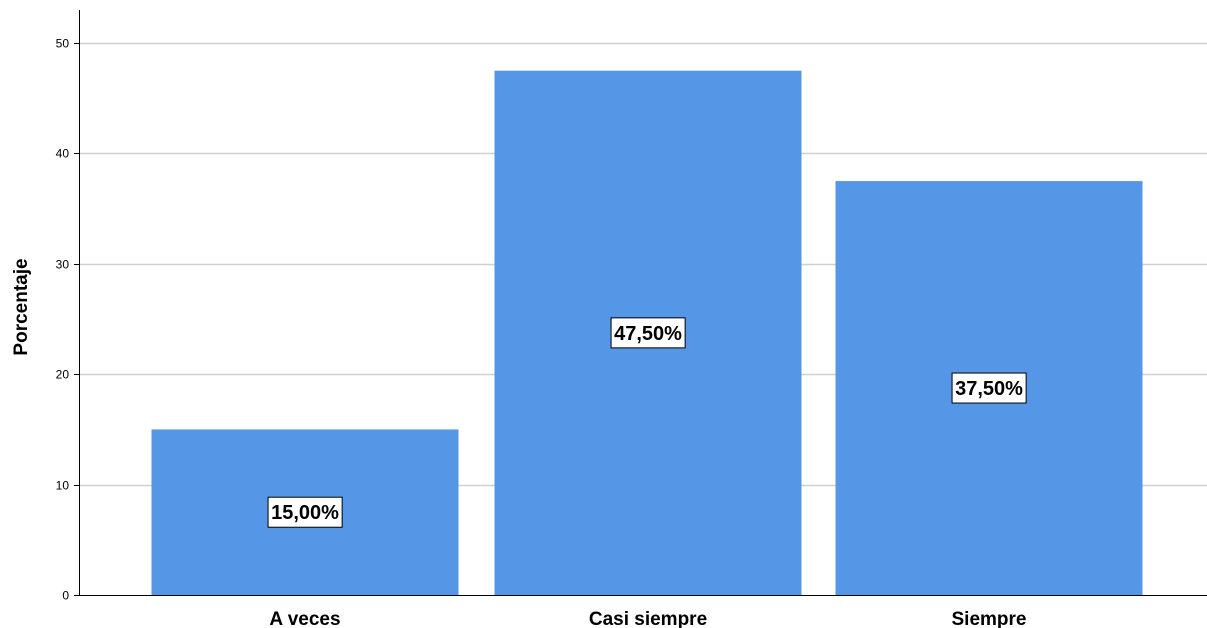 The width and height of the screenshot is (1207, 628). What do you see at coordinates (63, 265) in the screenshot?
I see `y-tick-label: 30` at bounding box center [63, 265].